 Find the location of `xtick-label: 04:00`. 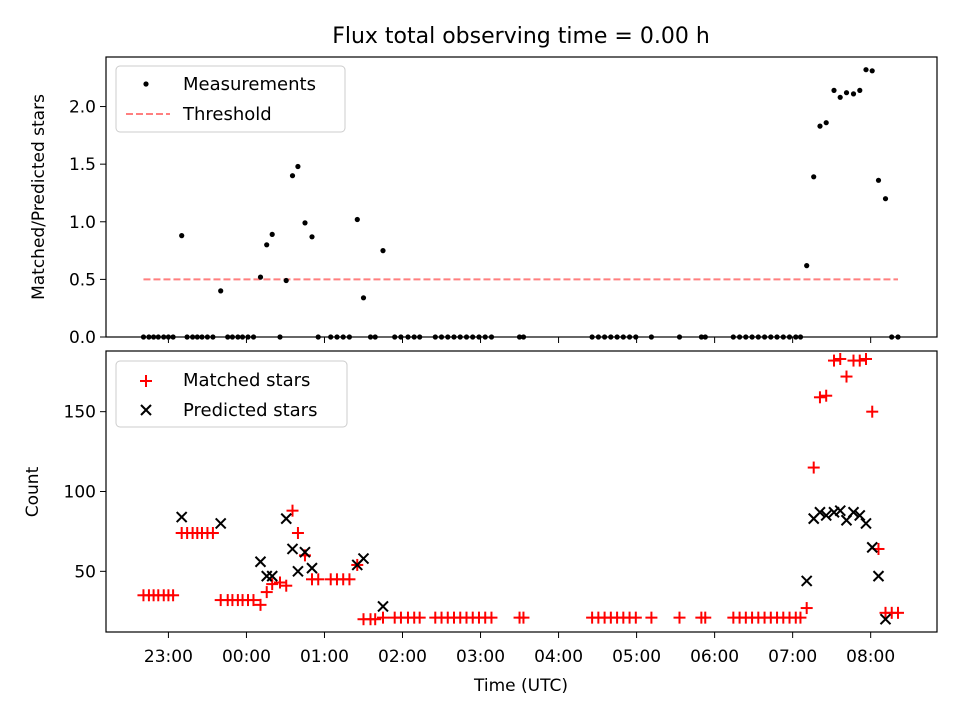

xtick-label: 04:00 is located at coordinates (558, 657).